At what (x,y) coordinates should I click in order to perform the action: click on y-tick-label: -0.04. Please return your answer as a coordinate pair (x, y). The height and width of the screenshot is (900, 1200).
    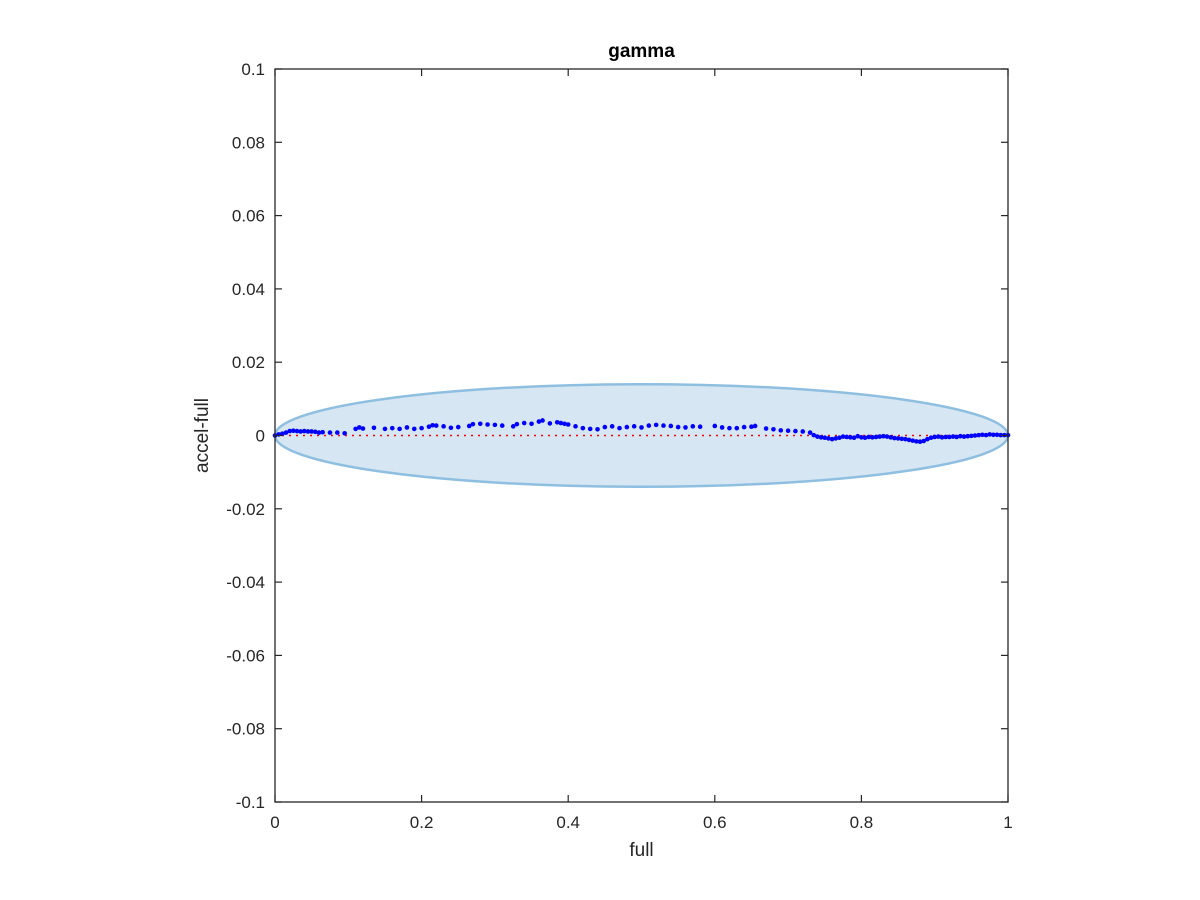
    Looking at the image, I should click on (245, 582).